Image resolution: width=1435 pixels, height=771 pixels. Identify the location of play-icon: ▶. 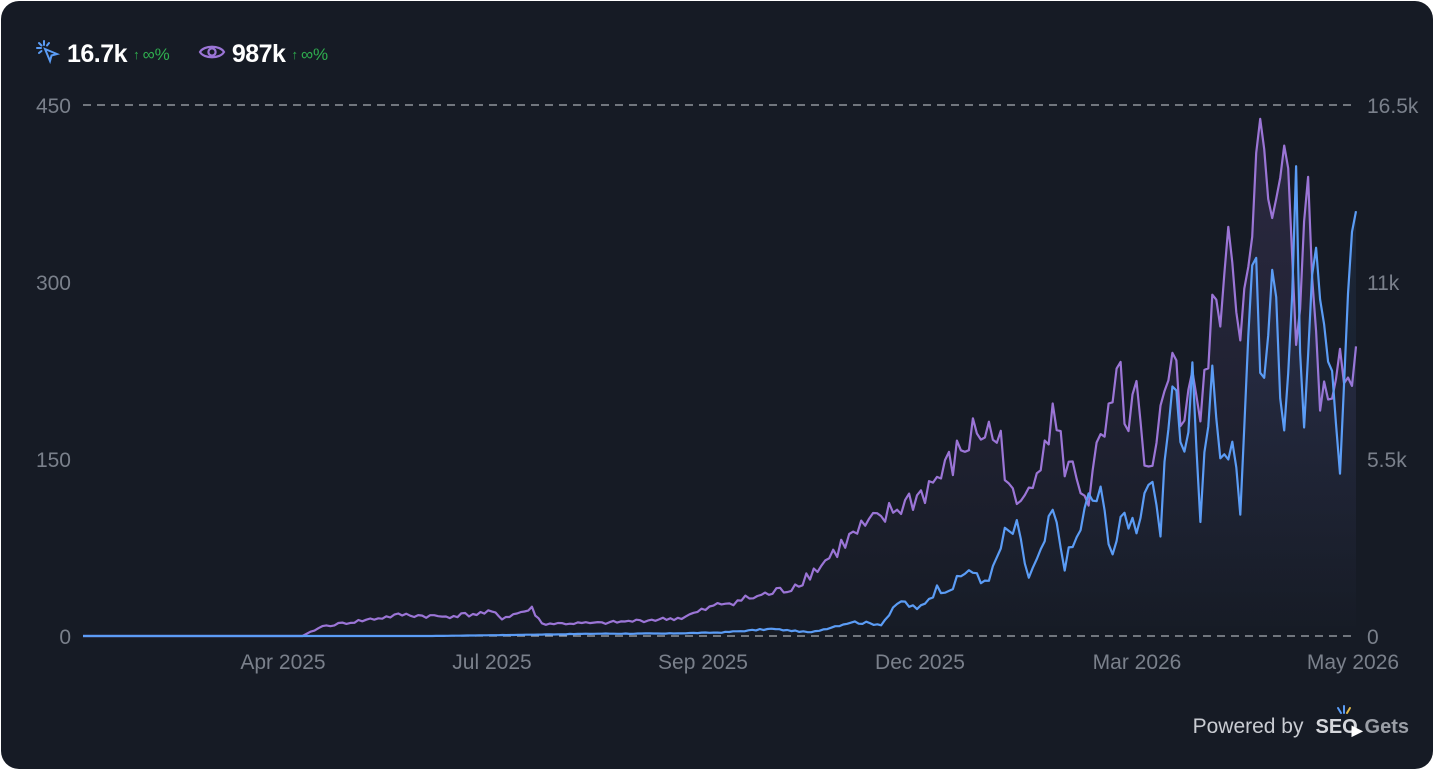
(1357, 729).